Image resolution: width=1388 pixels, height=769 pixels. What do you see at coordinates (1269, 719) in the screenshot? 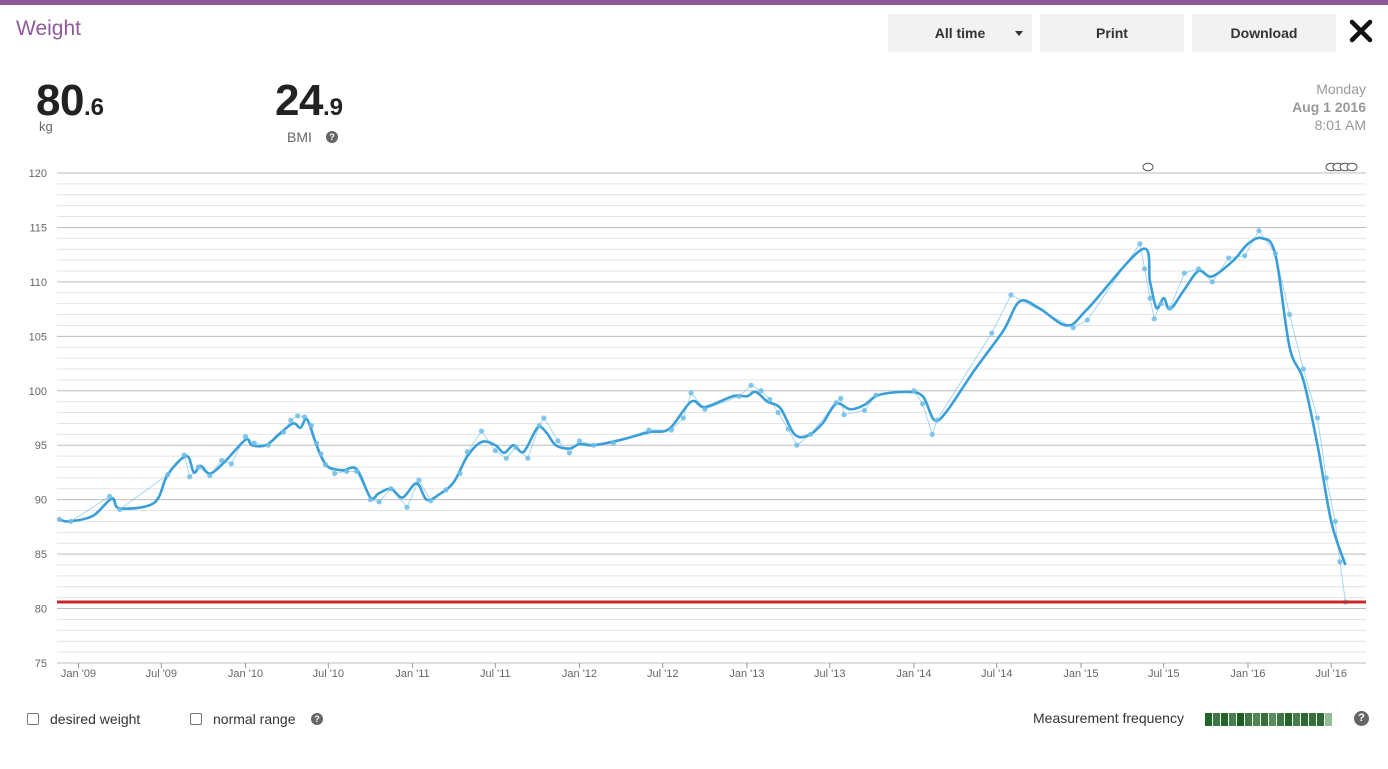
I see `measurement-frequency-bar` at bounding box center [1269, 719].